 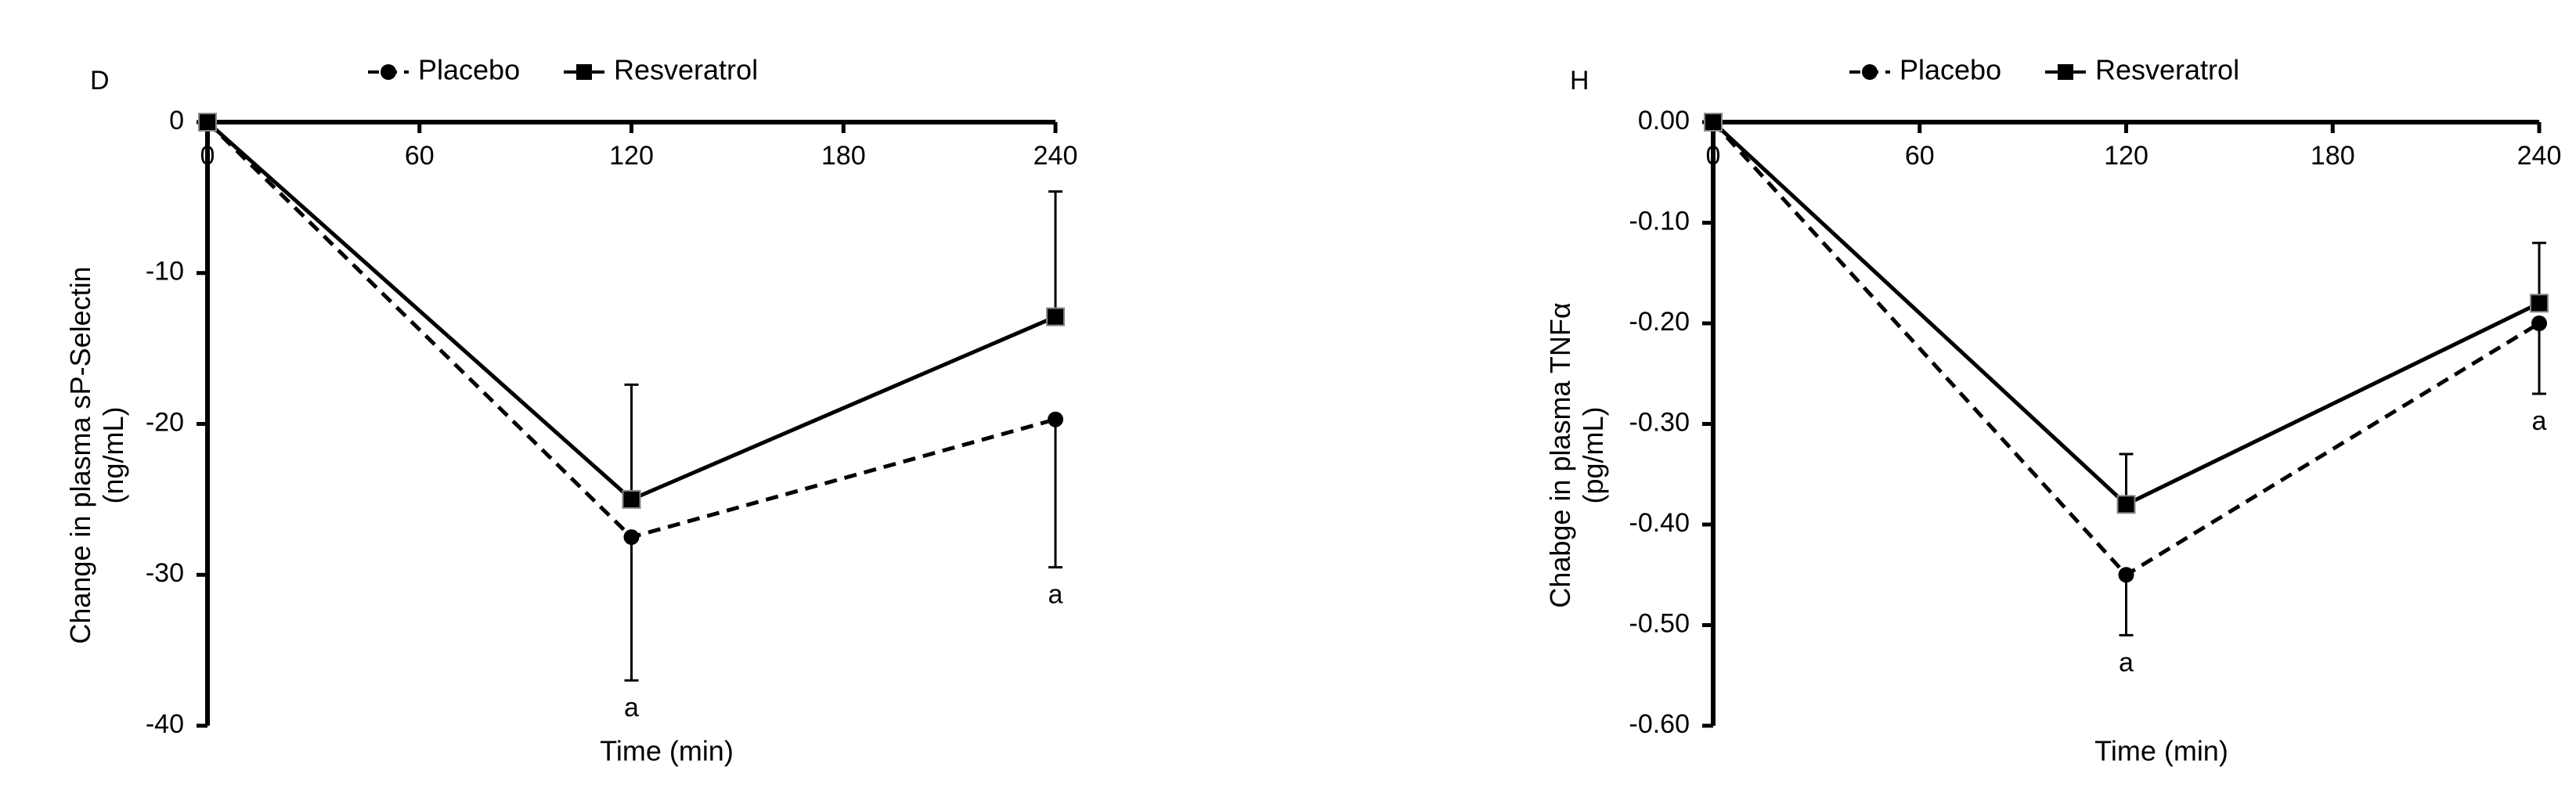 I want to click on y-axis-title-line1: Change in plasma sP-Selectin, so click(x=80, y=455).